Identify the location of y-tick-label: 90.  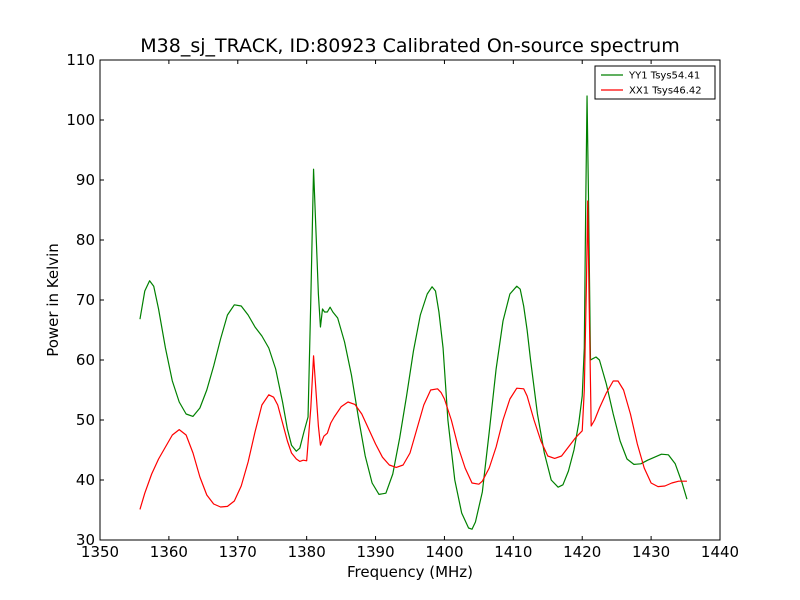
(85, 180).